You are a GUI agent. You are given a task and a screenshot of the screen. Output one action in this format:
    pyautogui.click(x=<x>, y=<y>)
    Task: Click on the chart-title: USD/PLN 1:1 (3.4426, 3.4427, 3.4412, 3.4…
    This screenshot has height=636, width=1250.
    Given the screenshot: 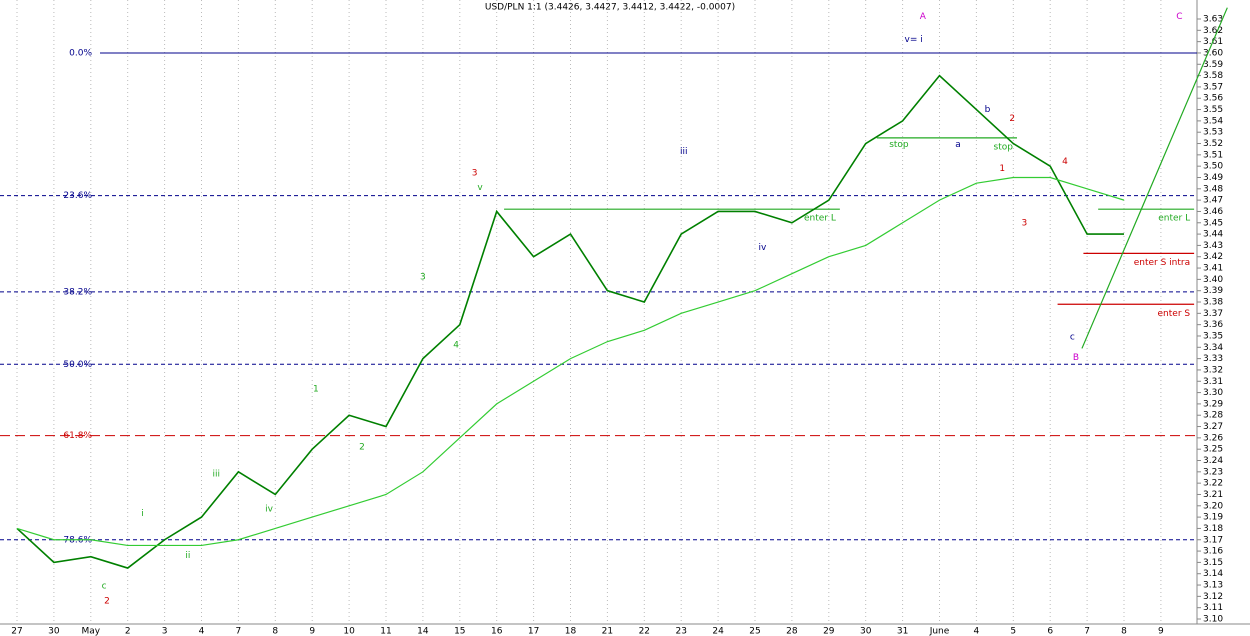 What is the action you would take?
    pyautogui.click(x=610, y=8)
    